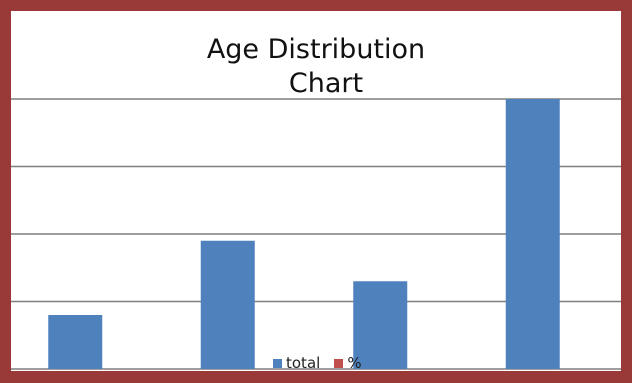 The width and height of the screenshot is (632, 383). I want to click on legend-item-percent: %, so click(348, 363).